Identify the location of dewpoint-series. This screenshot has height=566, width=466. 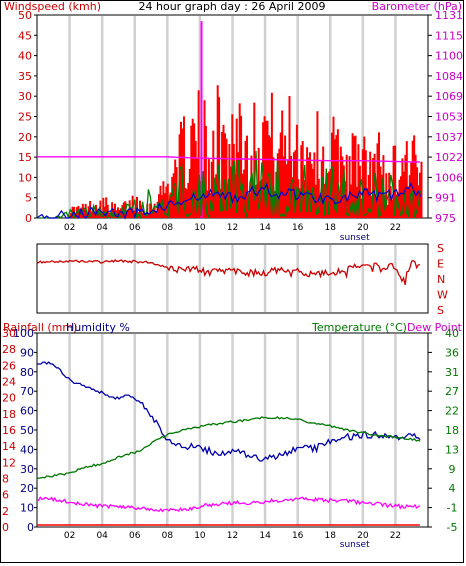
(228, 504).